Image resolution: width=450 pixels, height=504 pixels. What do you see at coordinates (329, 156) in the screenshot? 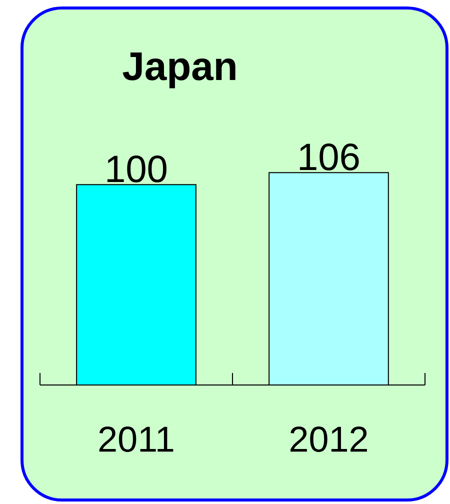
I see `data-label: 106` at bounding box center [329, 156].